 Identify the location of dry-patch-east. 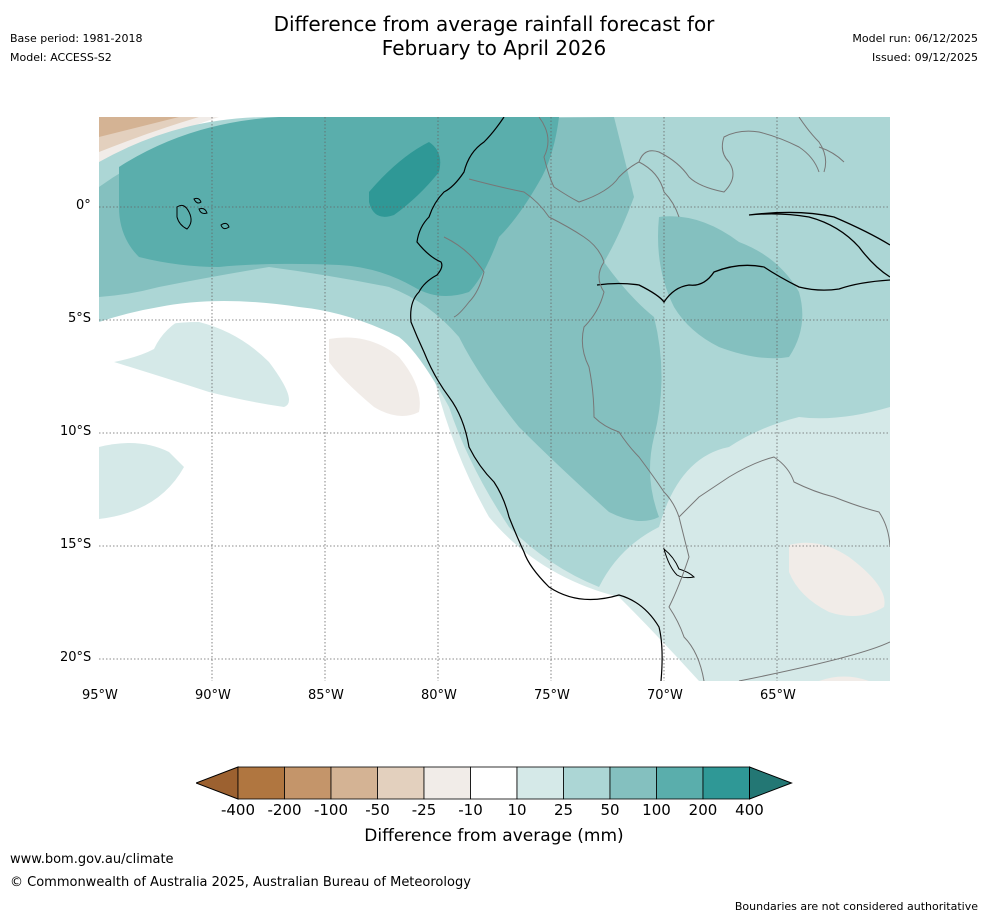
(837, 579).